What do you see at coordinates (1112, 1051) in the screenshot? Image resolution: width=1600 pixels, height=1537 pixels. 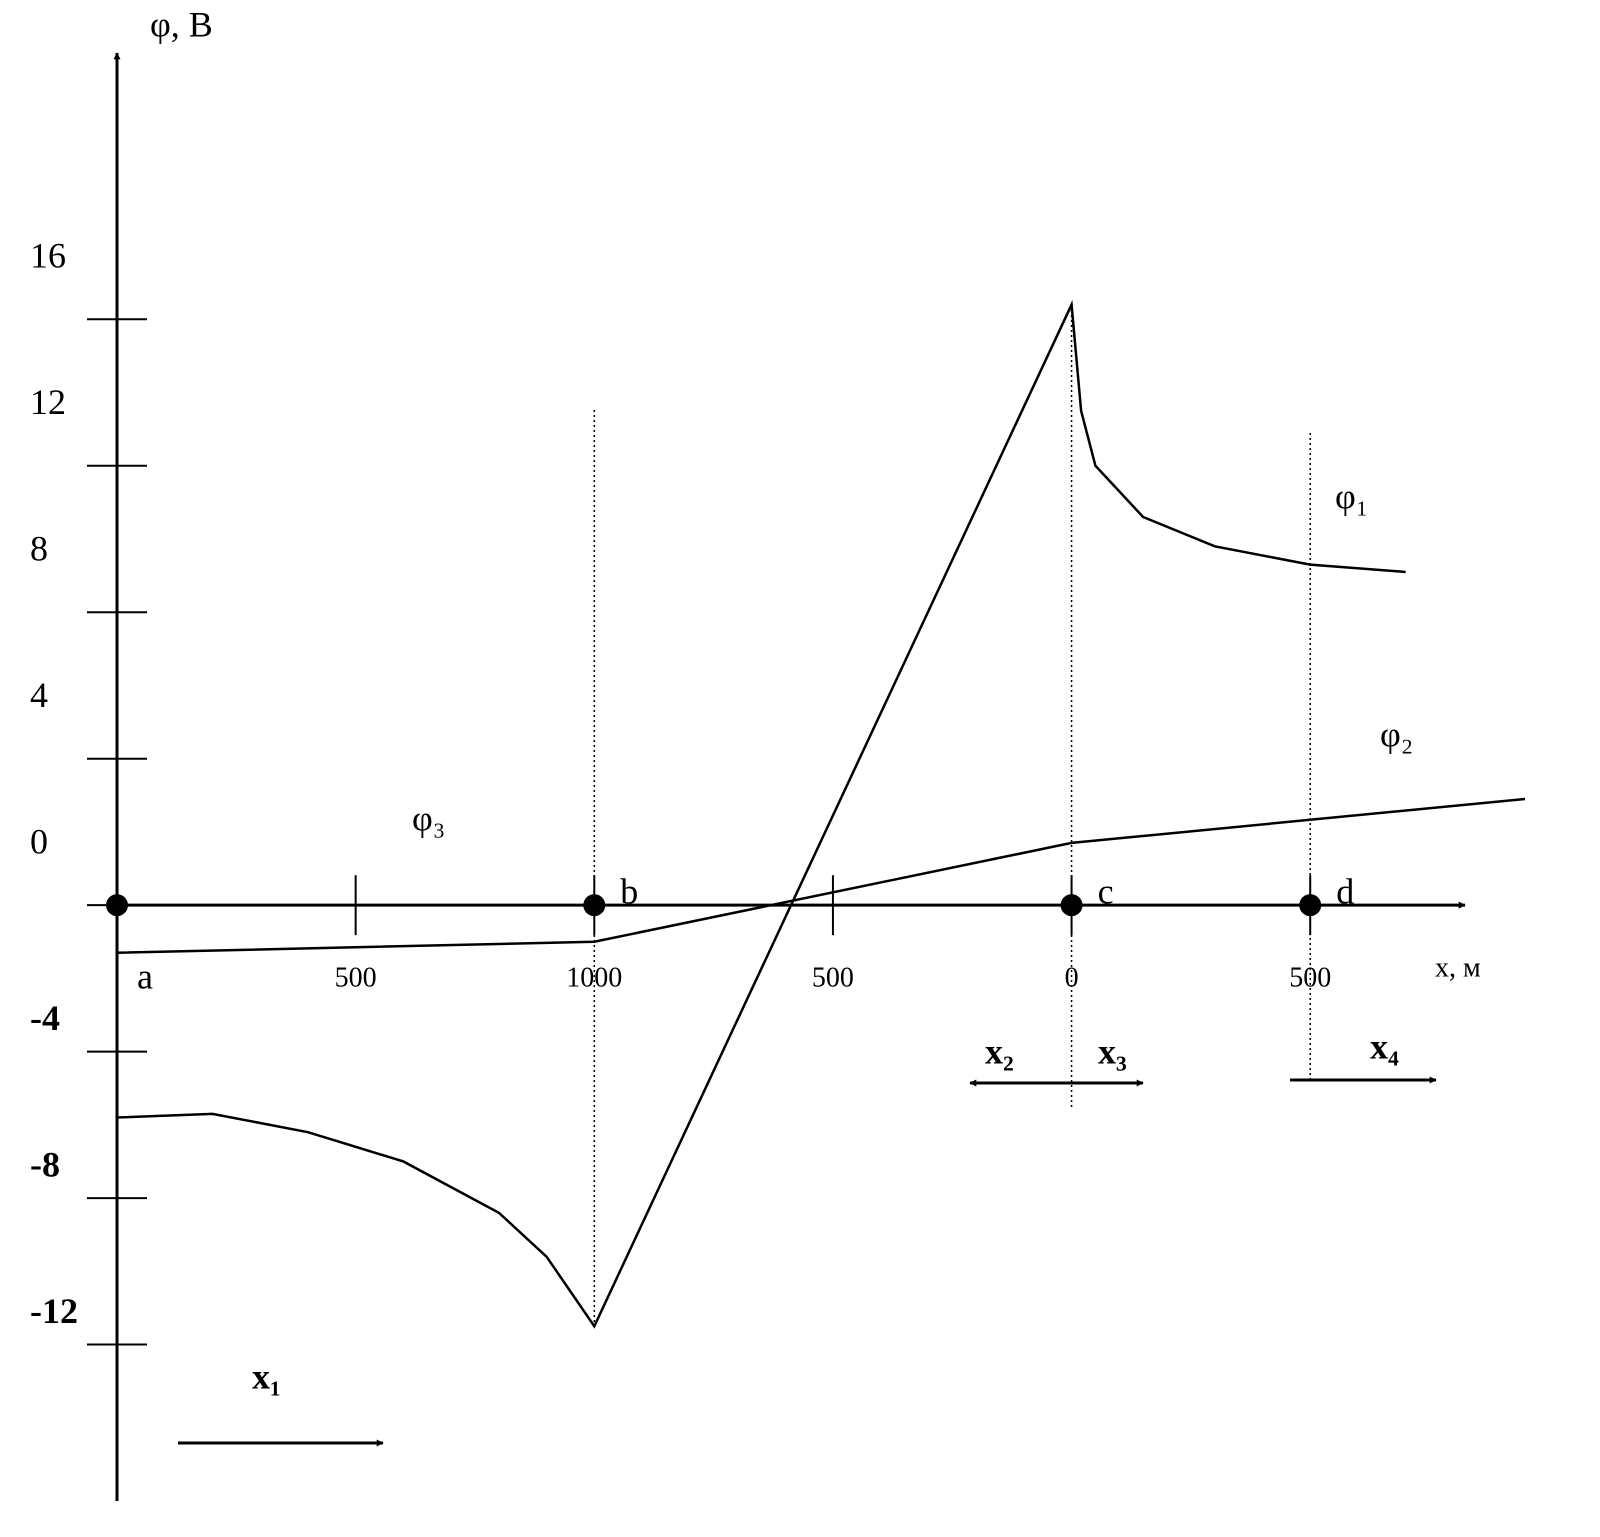 I see `direction-label: x₃` at bounding box center [1112, 1051].